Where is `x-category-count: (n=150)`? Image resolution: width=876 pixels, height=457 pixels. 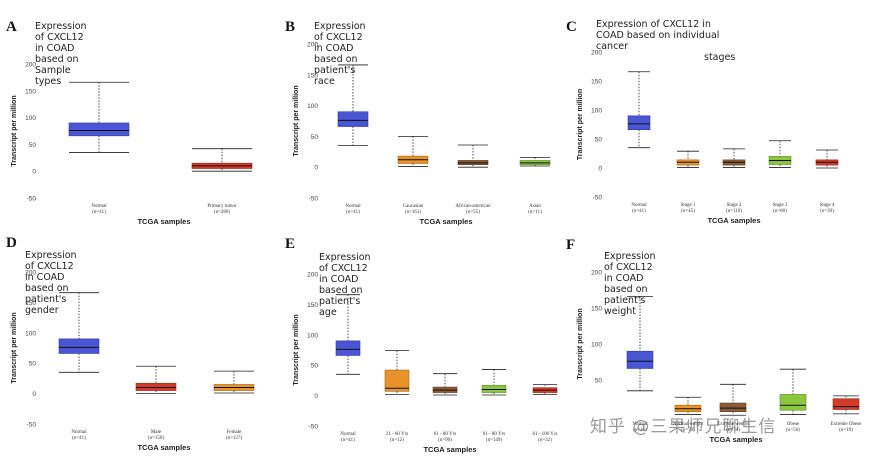
x-category-count: (n=150) is located at coordinates (156, 438).